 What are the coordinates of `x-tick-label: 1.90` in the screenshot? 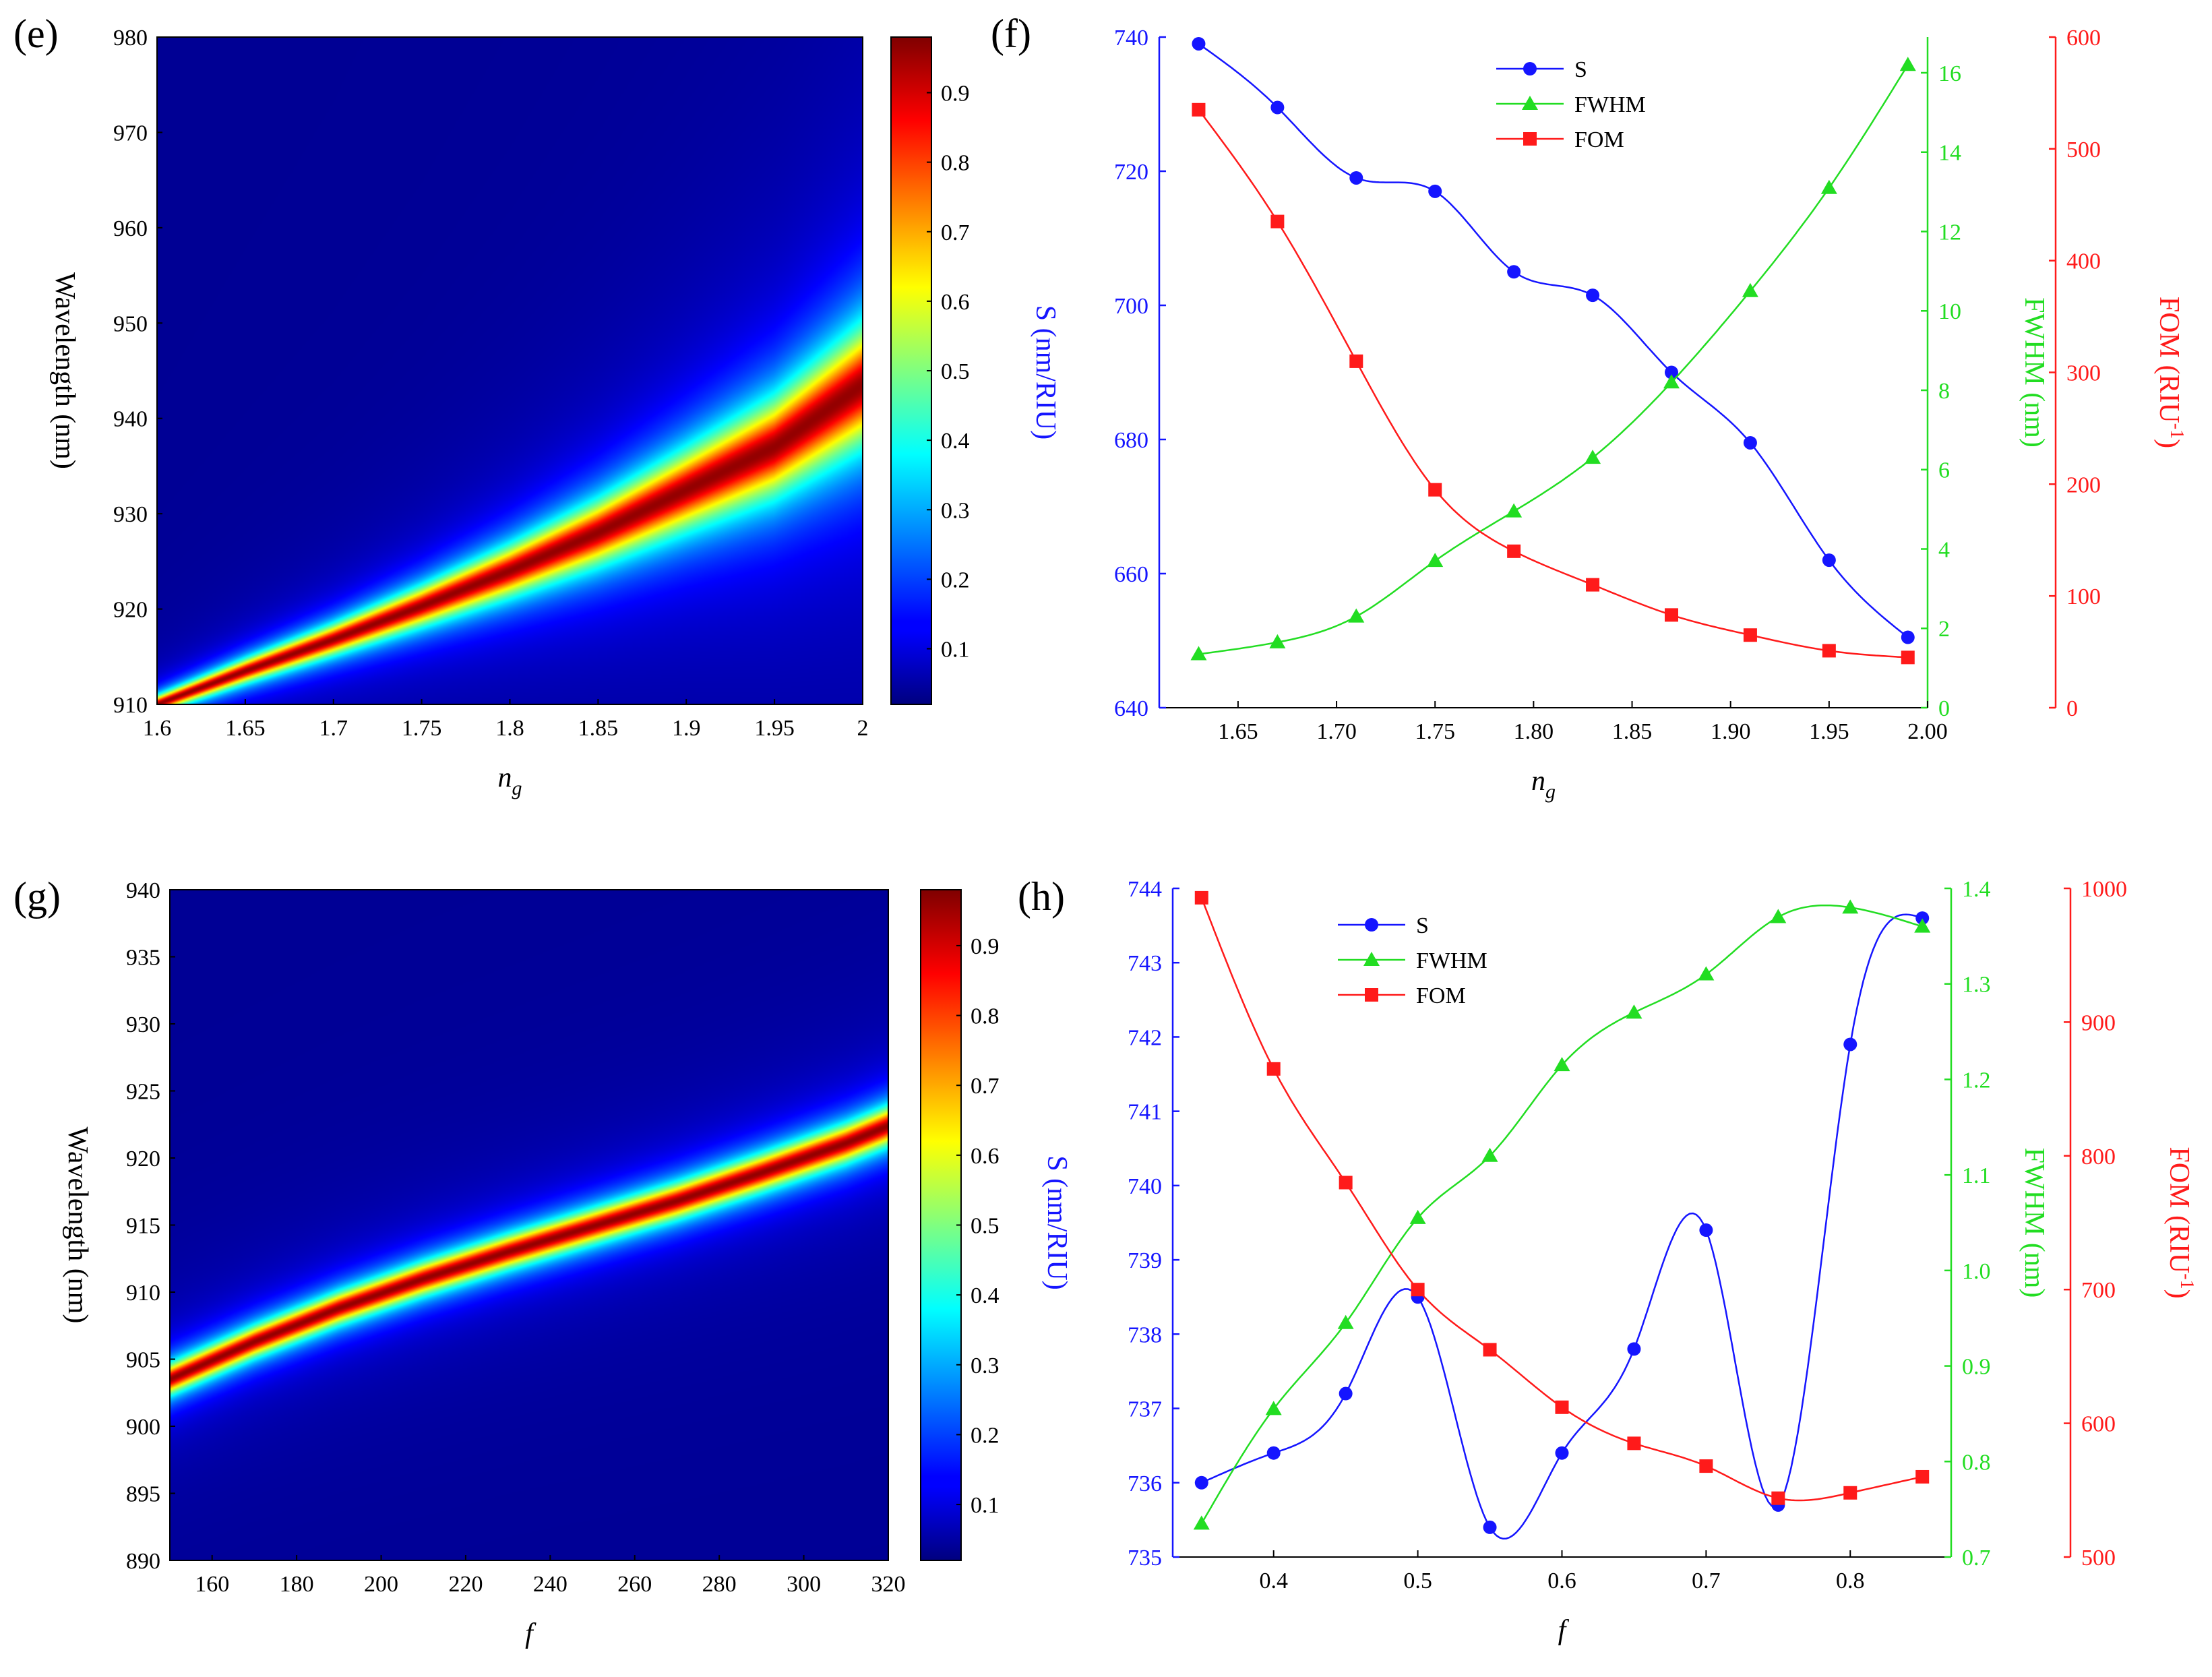 It's located at (1731, 731).